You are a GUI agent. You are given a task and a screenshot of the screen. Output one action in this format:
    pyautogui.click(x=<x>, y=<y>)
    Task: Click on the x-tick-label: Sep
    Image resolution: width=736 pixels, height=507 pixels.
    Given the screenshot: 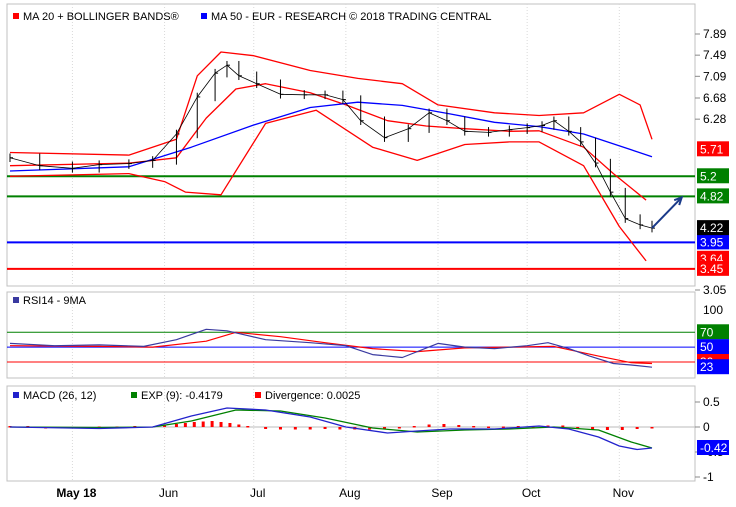 What is the action you would take?
    pyautogui.click(x=442, y=493)
    